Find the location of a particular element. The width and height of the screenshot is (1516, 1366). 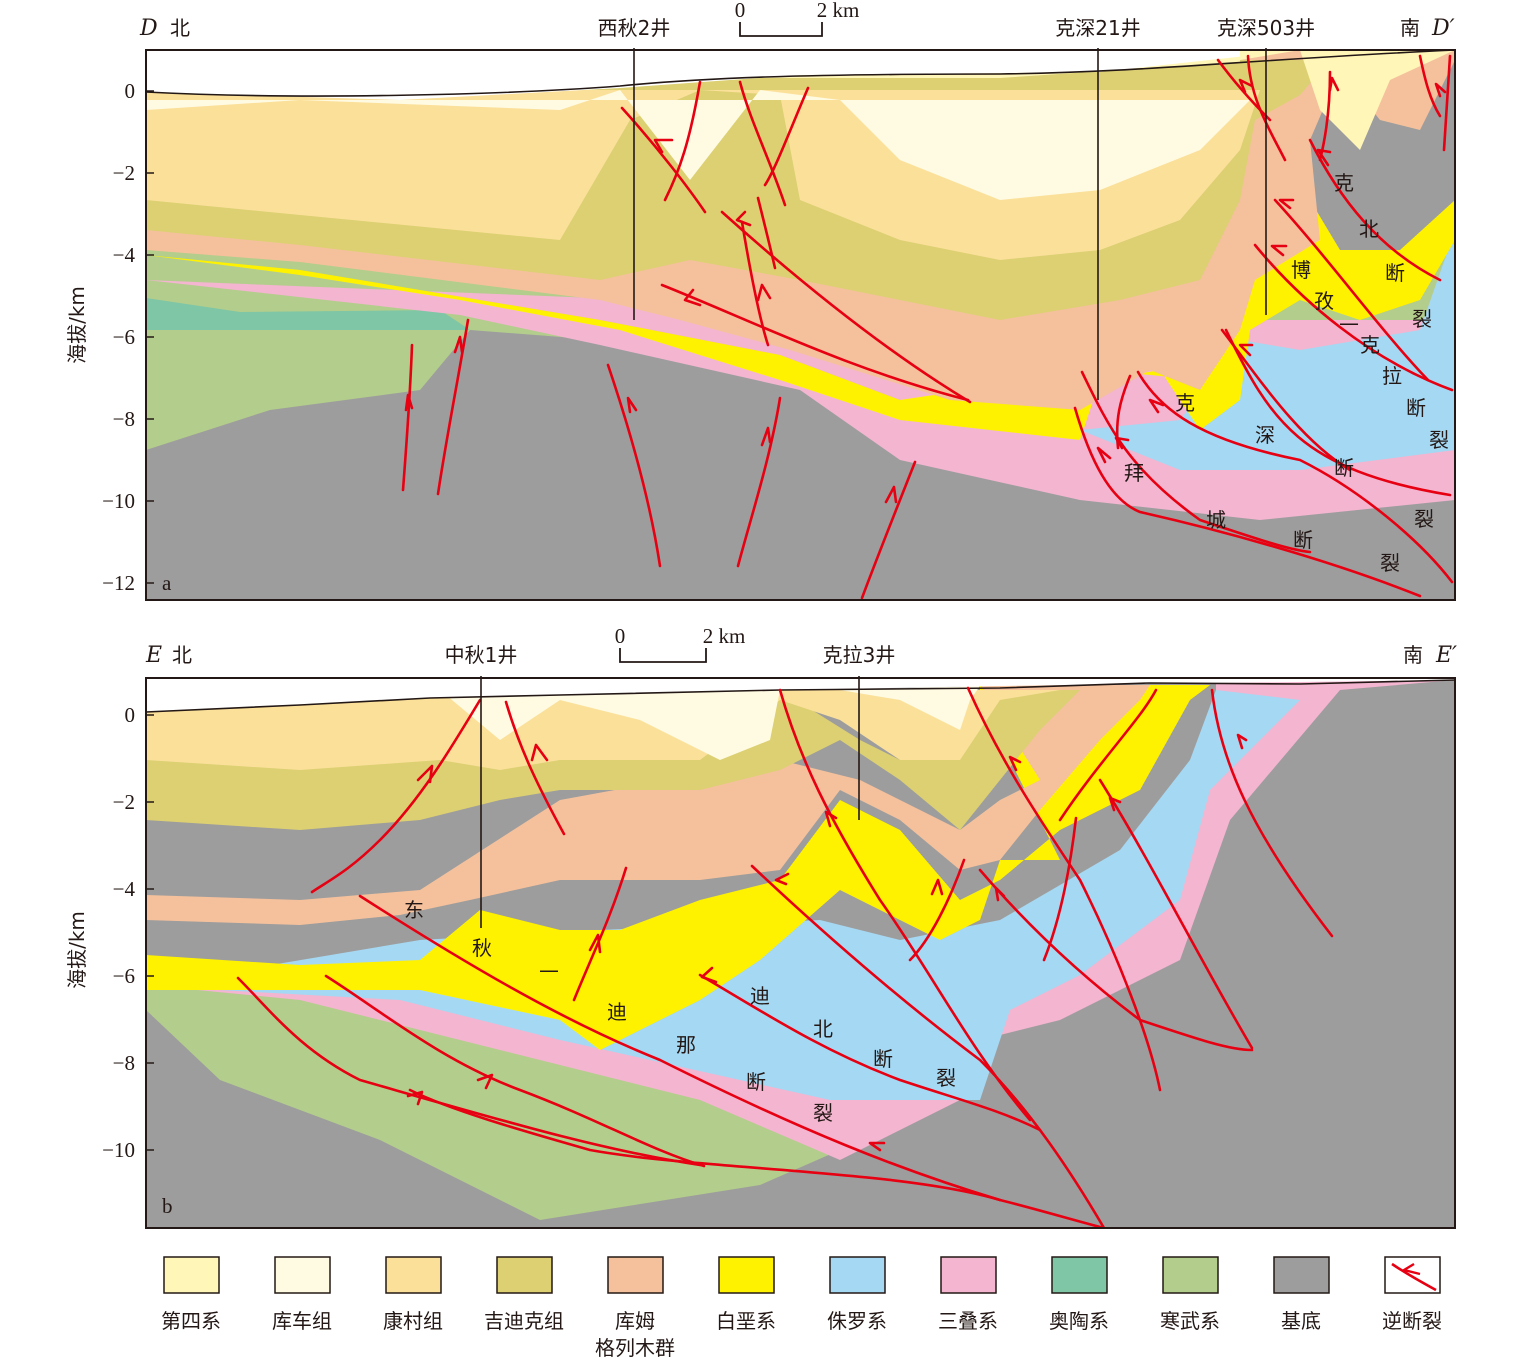

panel-tag: a is located at coordinates (167, 583).